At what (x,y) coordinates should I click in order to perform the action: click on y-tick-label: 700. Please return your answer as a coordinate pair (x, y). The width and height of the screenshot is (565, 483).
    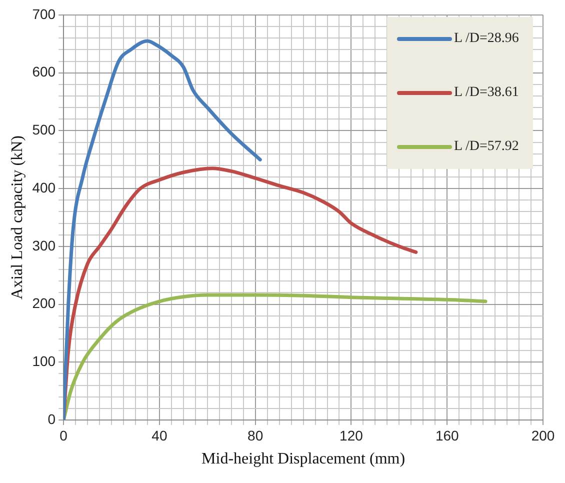
    Looking at the image, I should click on (44, 14).